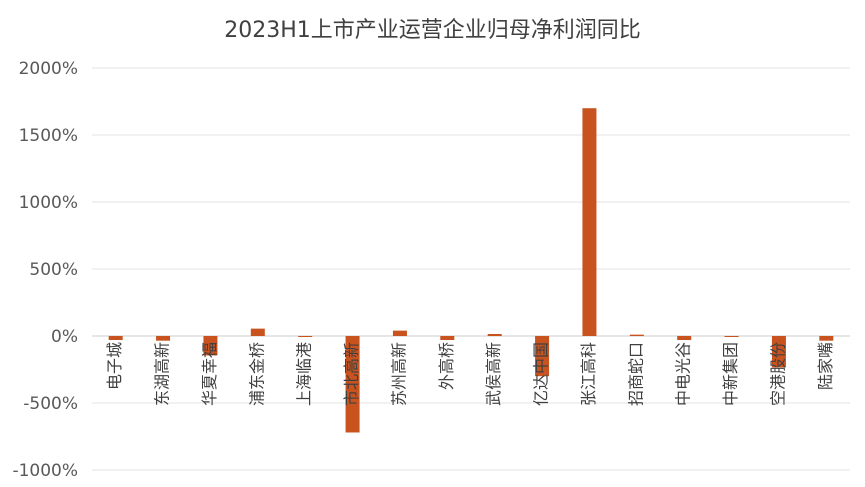 The width and height of the screenshot is (865, 487). I want to click on x-tick-label: 武侯高新, so click(493, 374).